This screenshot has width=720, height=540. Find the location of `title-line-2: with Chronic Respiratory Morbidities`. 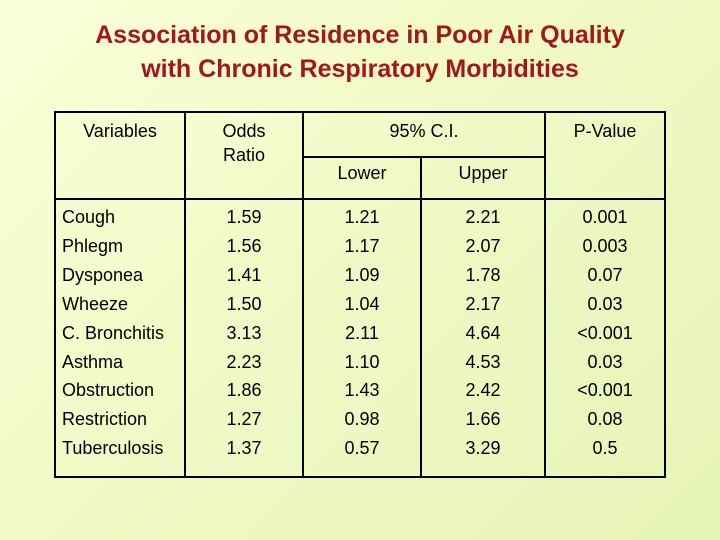

title-line-2: with Chronic Respiratory Morbidities is located at coordinates (360, 69).